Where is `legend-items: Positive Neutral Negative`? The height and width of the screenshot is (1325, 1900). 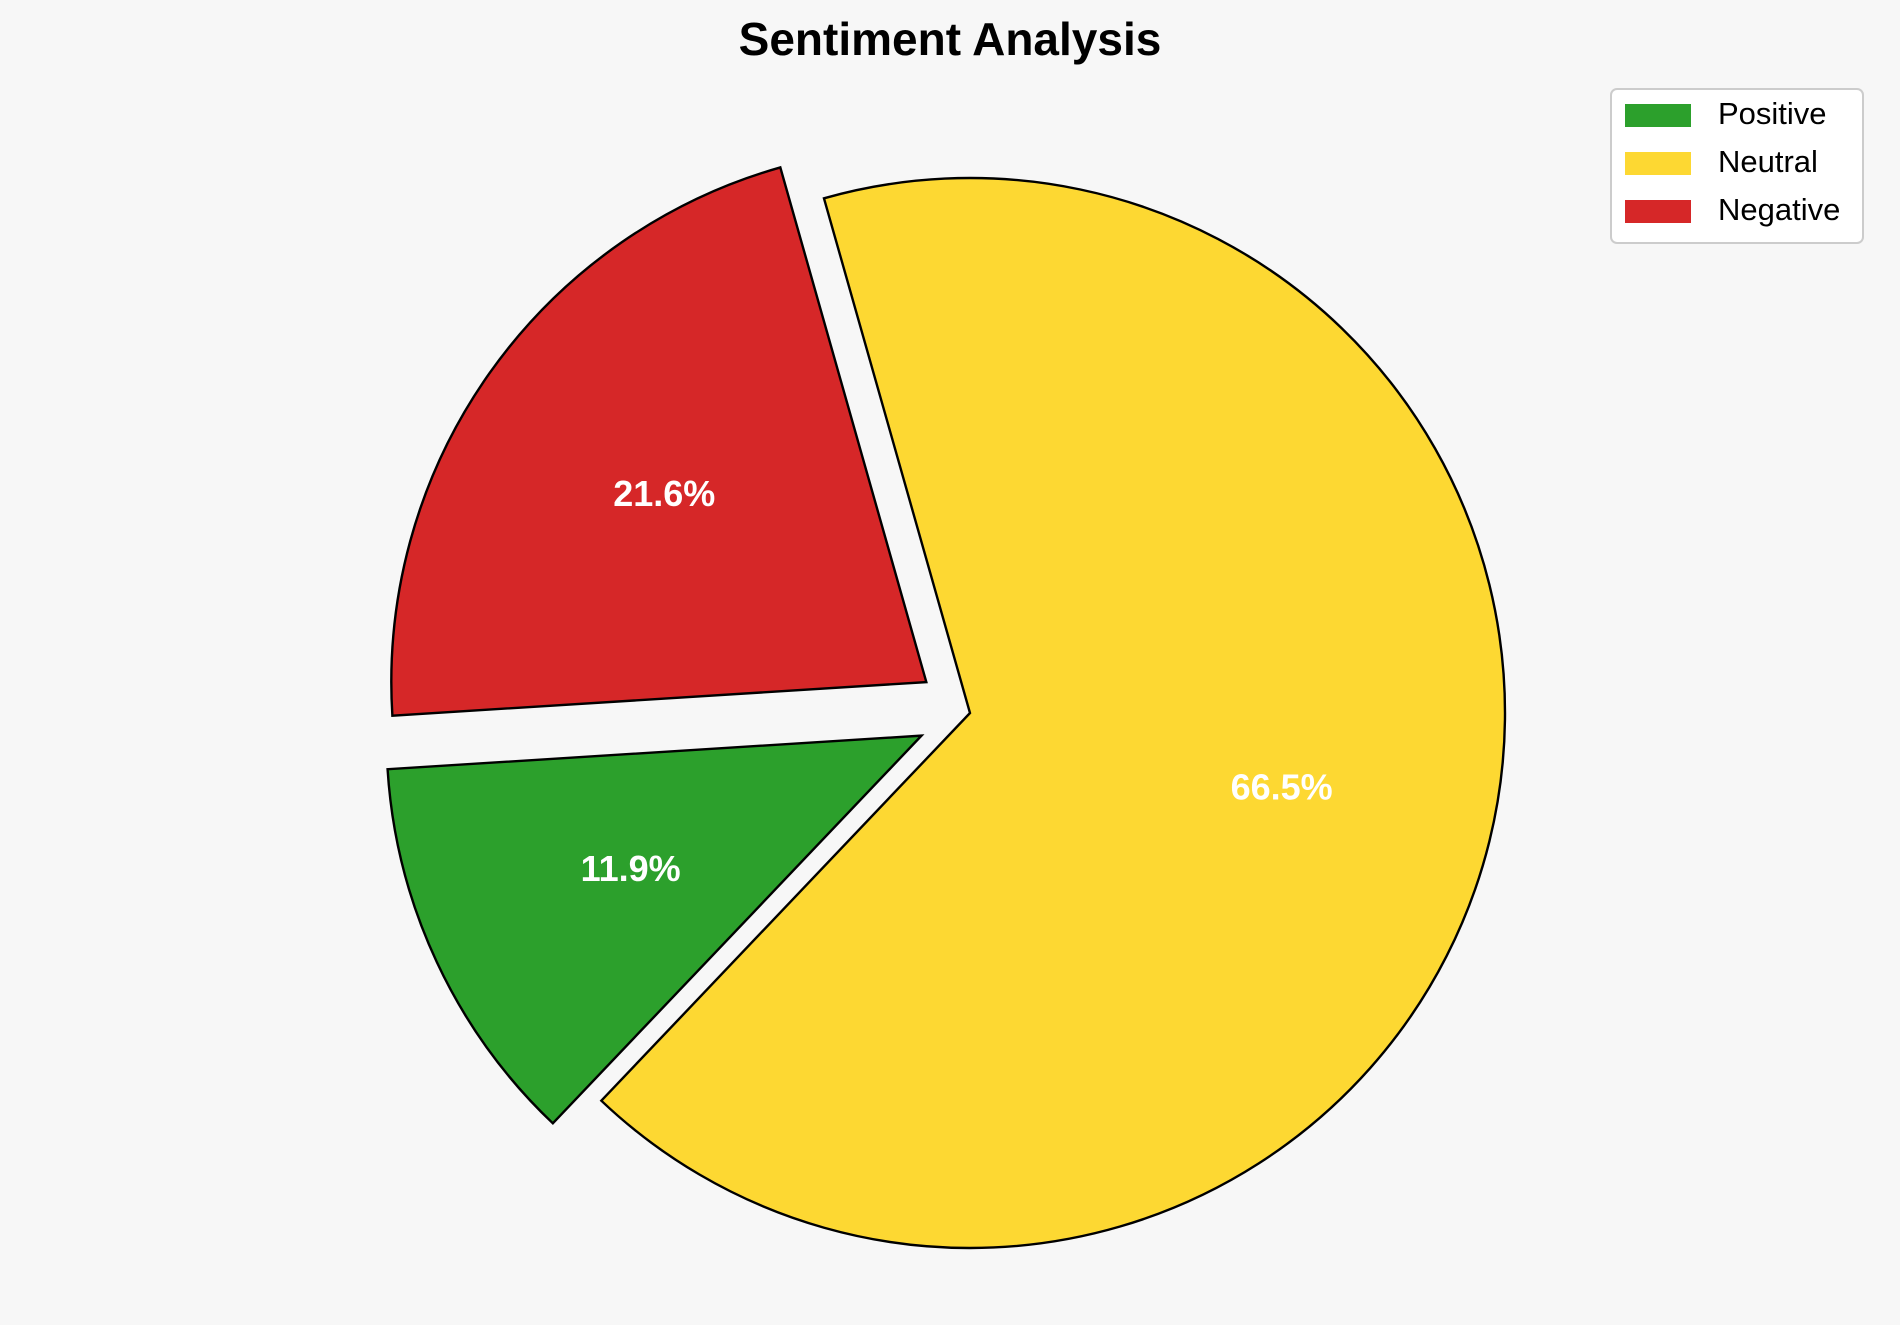 legend-items: Positive Neutral Negative is located at coordinates (1732, 161).